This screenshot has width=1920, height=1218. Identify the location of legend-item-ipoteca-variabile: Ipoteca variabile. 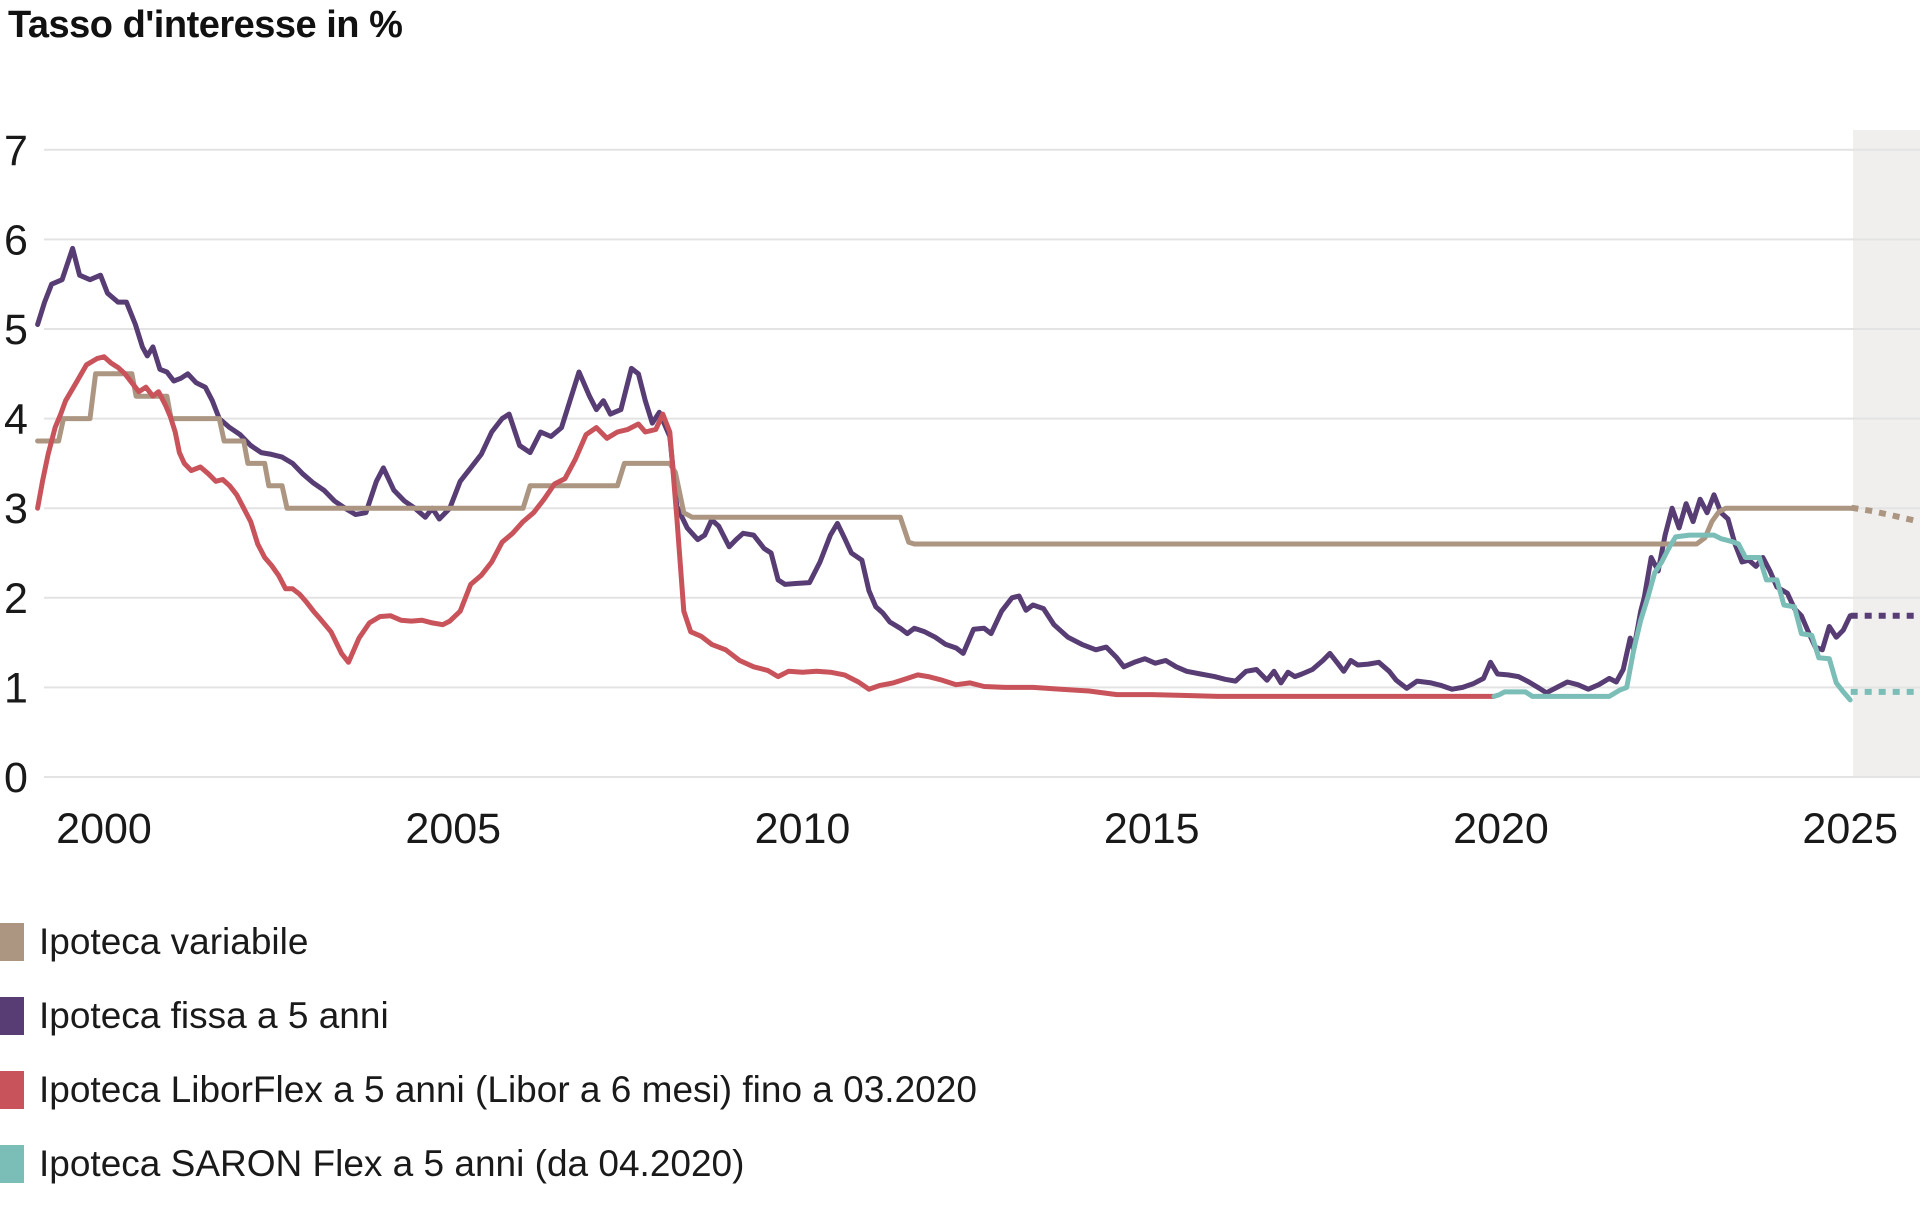
(488, 941).